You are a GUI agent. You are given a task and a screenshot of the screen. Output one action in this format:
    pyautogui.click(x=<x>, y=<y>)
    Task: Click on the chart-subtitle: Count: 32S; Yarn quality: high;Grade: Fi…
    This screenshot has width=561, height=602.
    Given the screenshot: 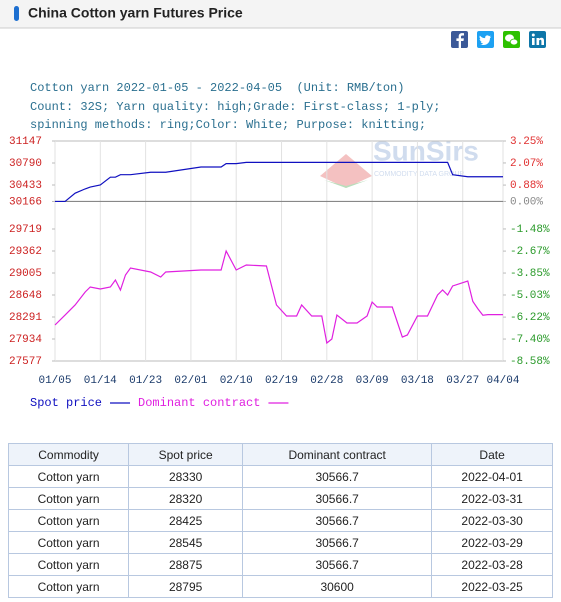 What is the action you would take?
    pyautogui.click(x=235, y=107)
    